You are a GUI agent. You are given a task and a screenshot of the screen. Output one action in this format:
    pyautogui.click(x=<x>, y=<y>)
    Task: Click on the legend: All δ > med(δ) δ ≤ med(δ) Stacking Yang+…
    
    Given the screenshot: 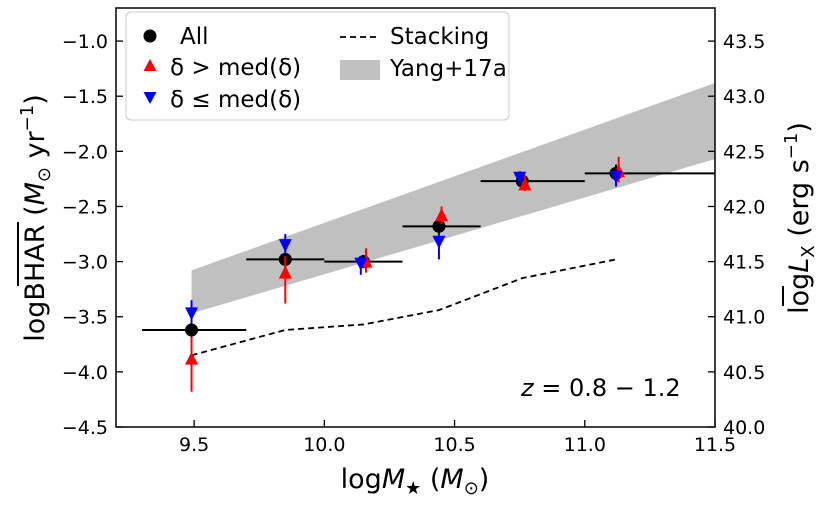 What is the action you would take?
    pyautogui.click(x=317, y=66)
    